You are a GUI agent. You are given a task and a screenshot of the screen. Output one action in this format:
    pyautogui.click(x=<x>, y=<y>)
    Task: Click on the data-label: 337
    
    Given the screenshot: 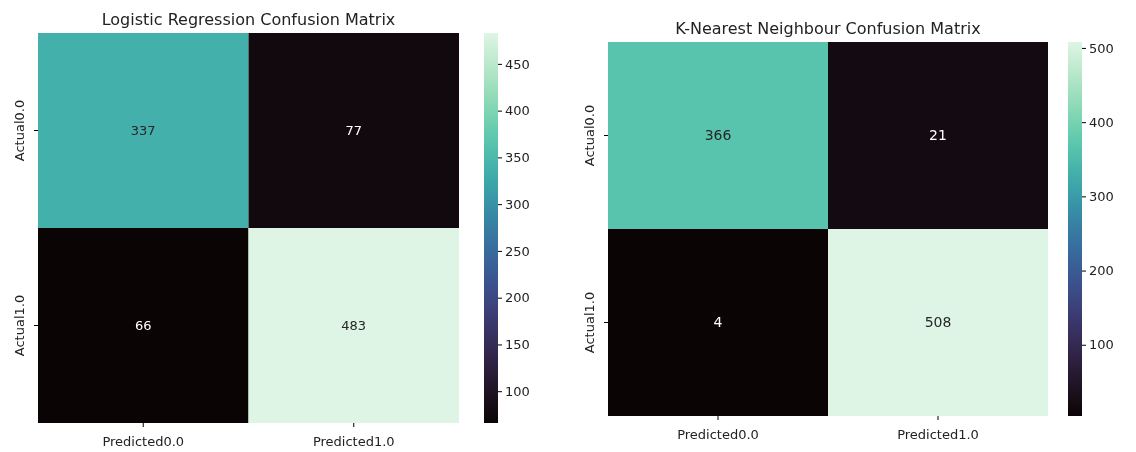 What is the action you would take?
    pyautogui.click(x=143, y=131)
    